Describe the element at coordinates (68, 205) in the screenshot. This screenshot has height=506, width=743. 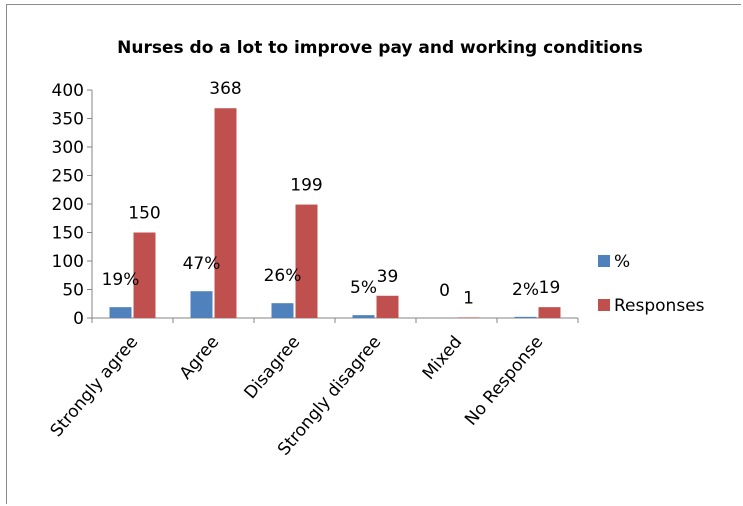
I see `y-tick-label: 200` at that location.